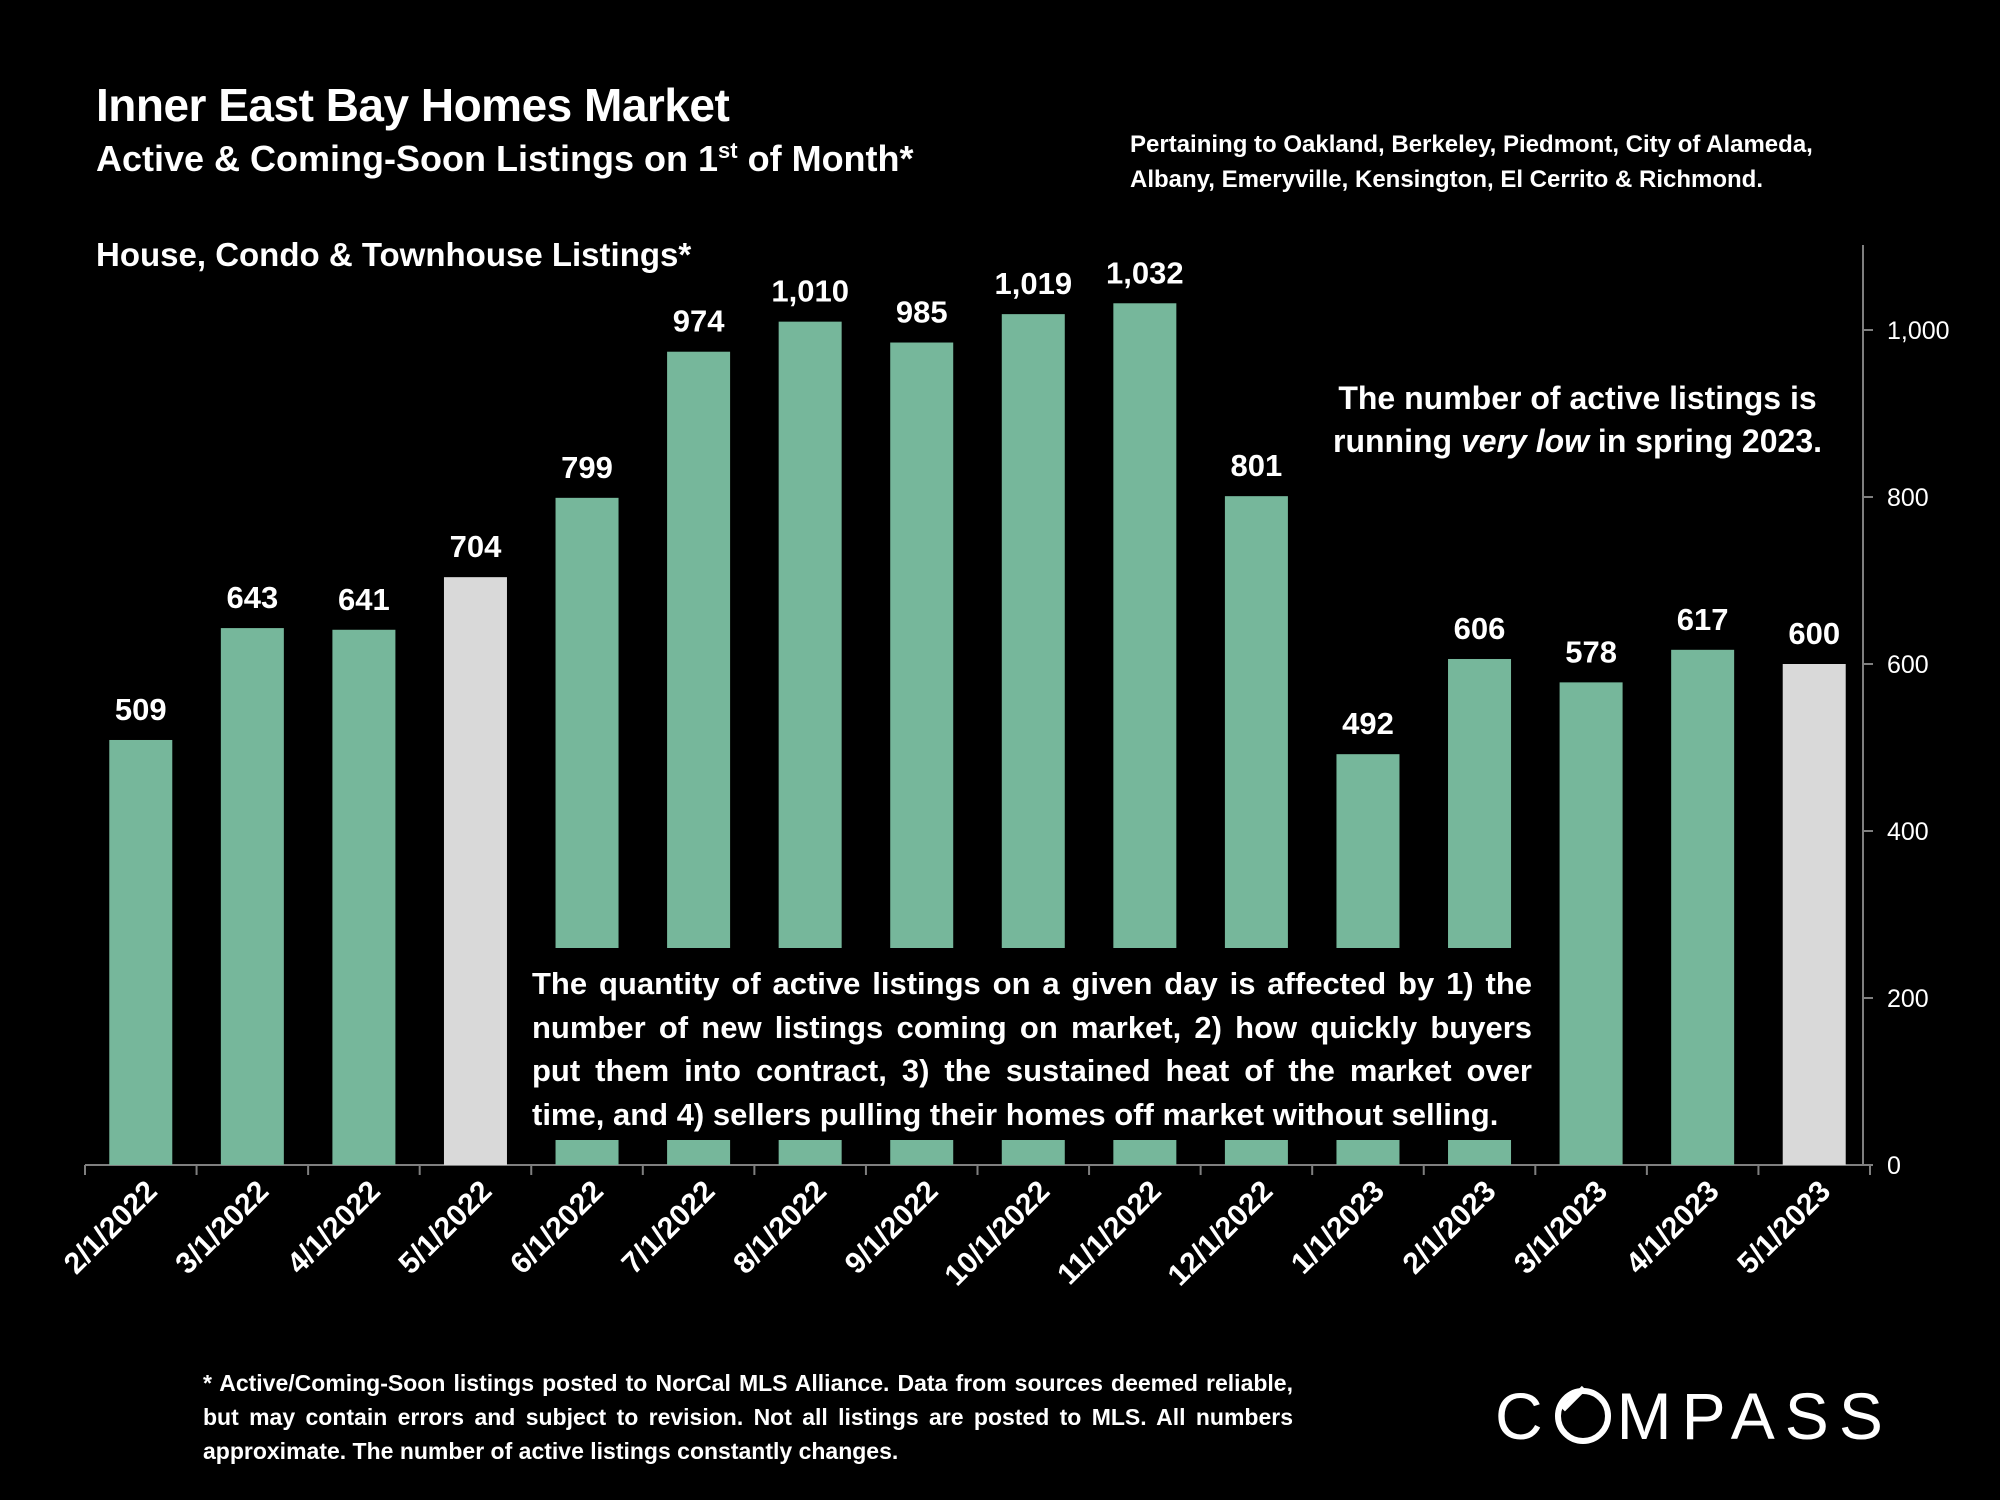 This screenshot has height=1500, width=2000. What do you see at coordinates (699, 321) in the screenshot?
I see `data-label: 974` at bounding box center [699, 321].